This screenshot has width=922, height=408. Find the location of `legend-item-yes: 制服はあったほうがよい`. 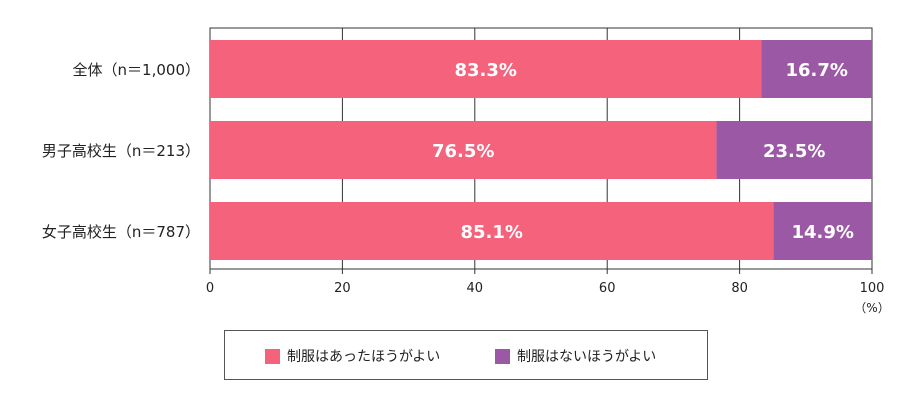

legend-item-yes: 制服はあったほうがよい is located at coordinates (352, 356).